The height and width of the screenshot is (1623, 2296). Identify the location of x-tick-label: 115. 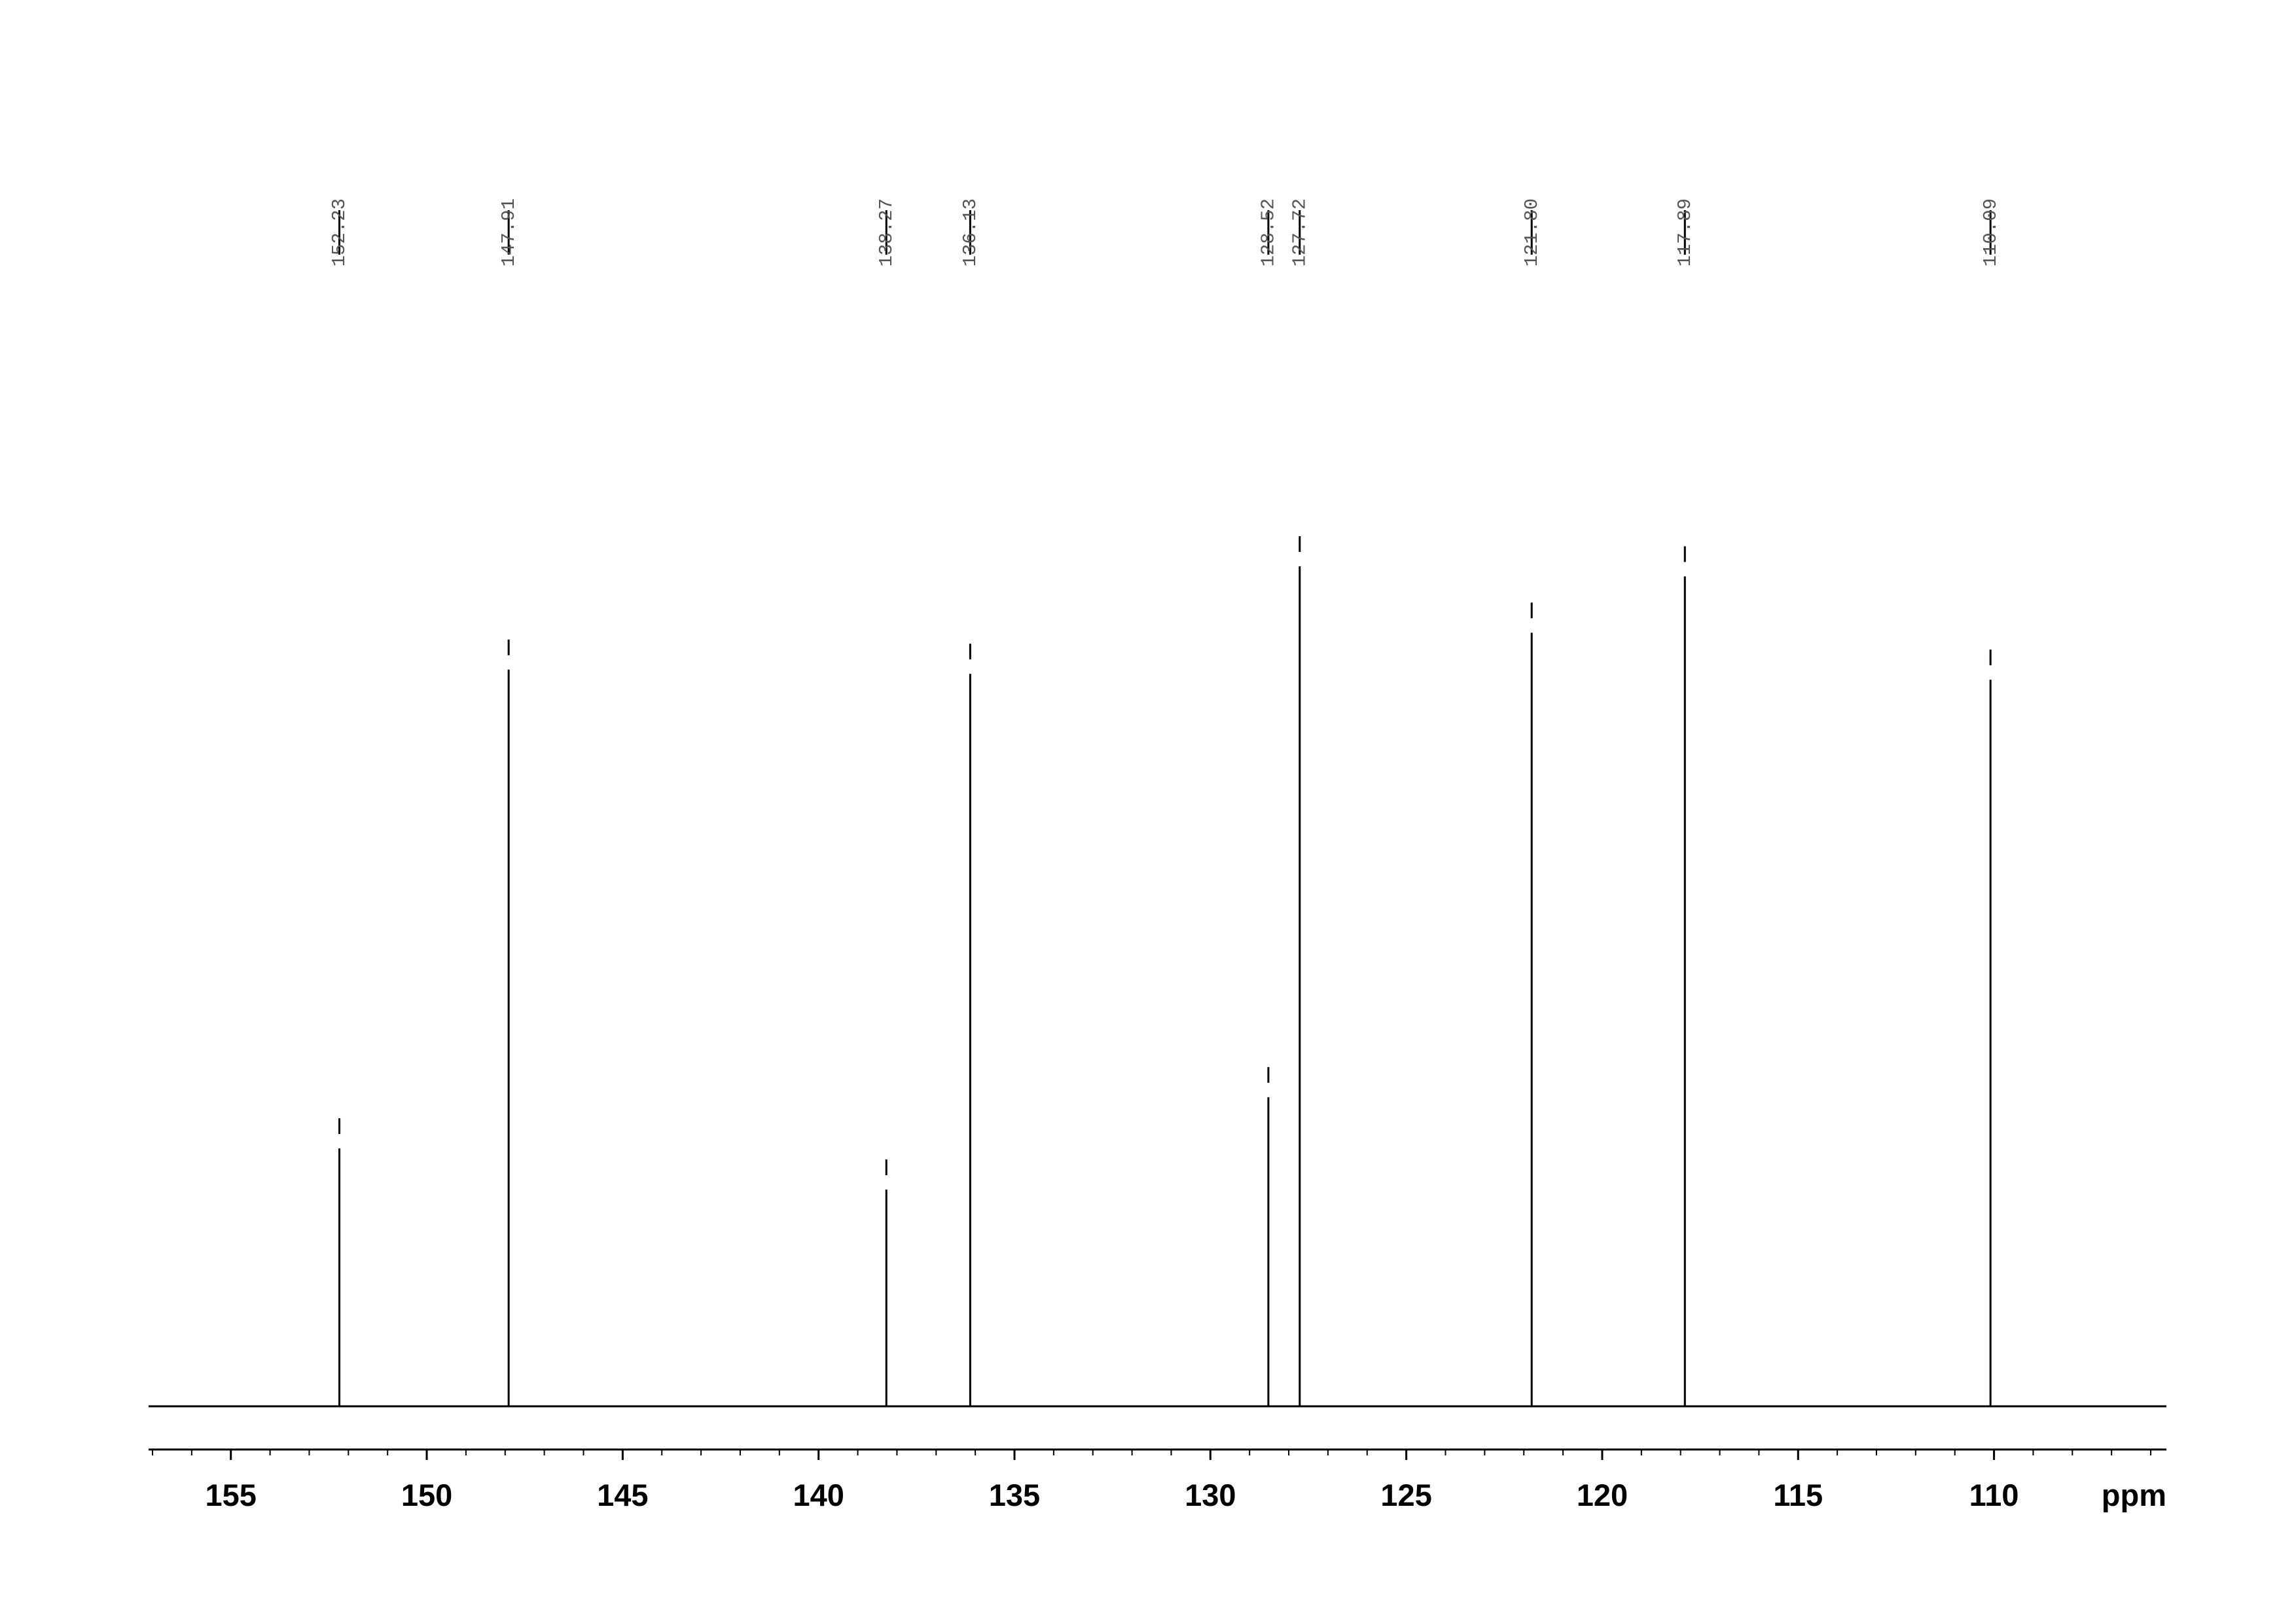
(1798, 1495).